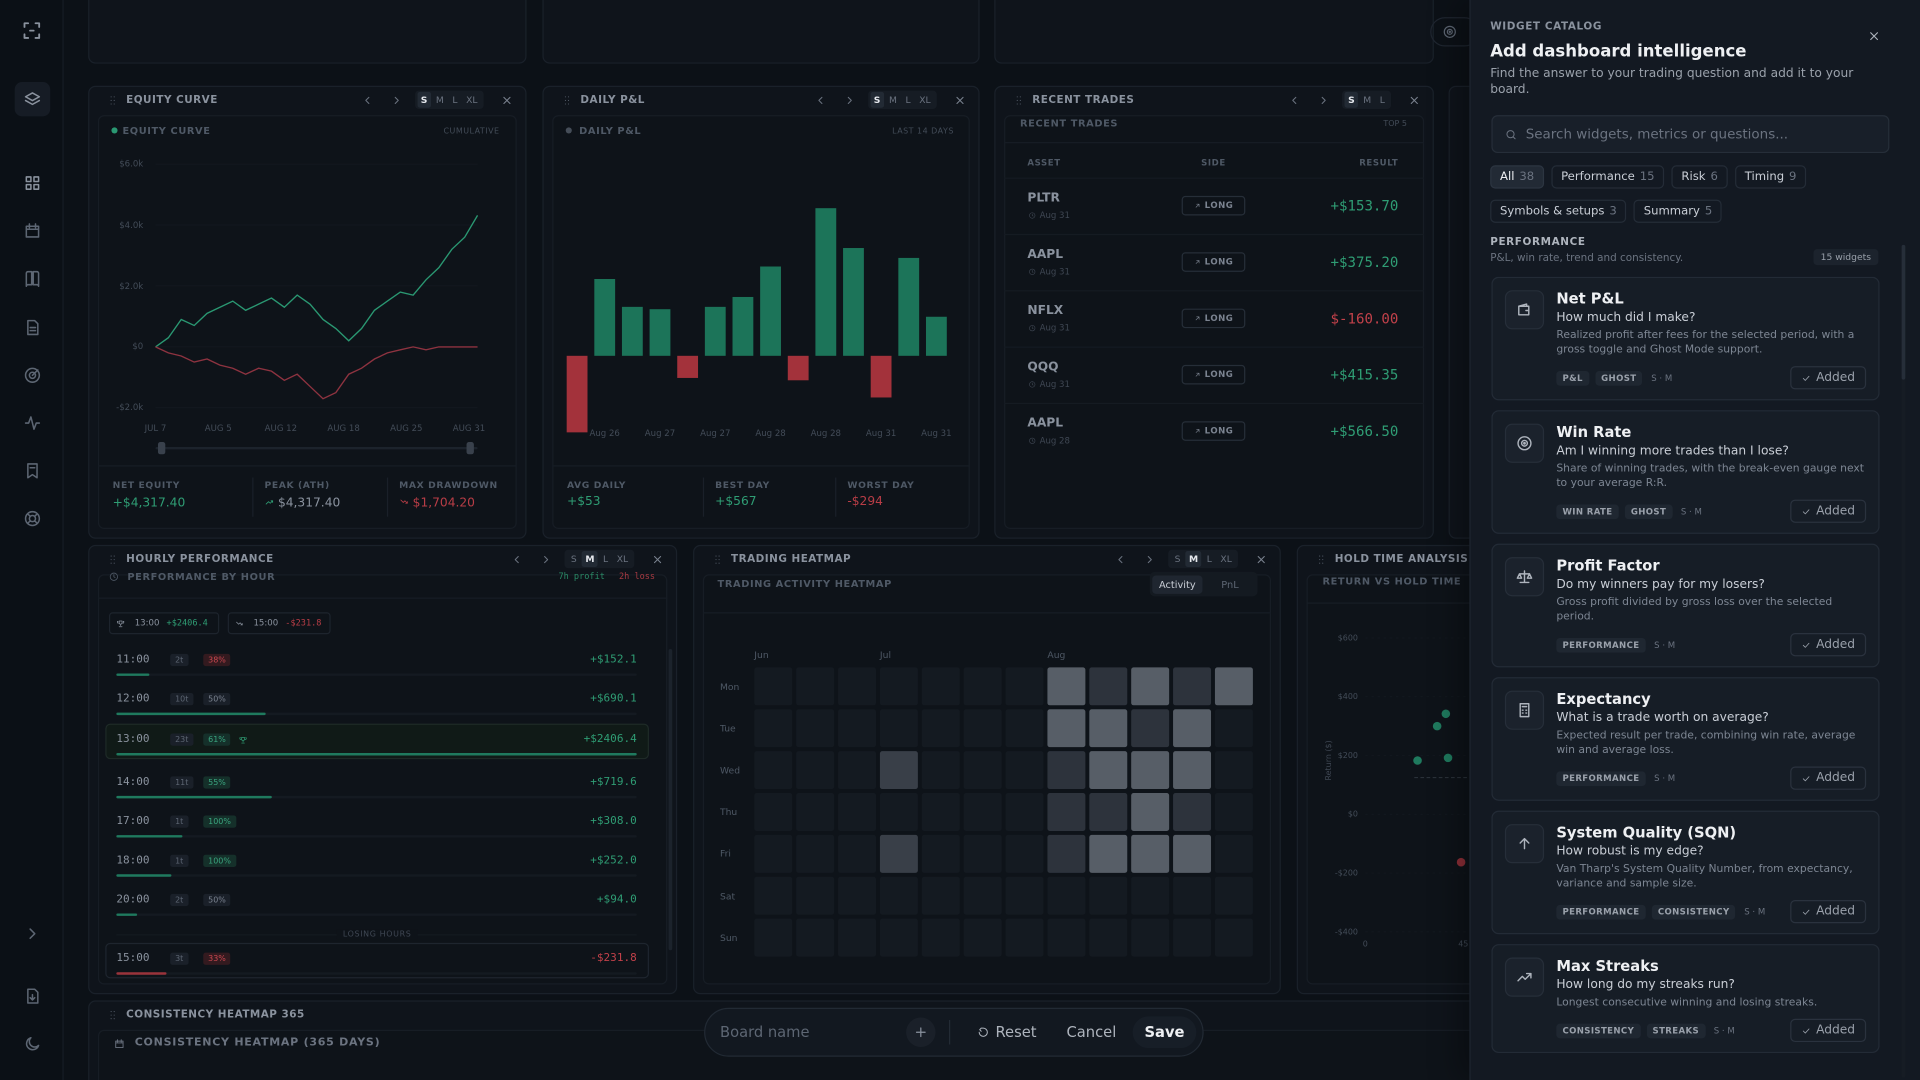 This screenshot has height=1080, width=1920. What do you see at coordinates (1164, 1032) in the screenshot?
I see `save-button: Save` at bounding box center [1164, 1032].